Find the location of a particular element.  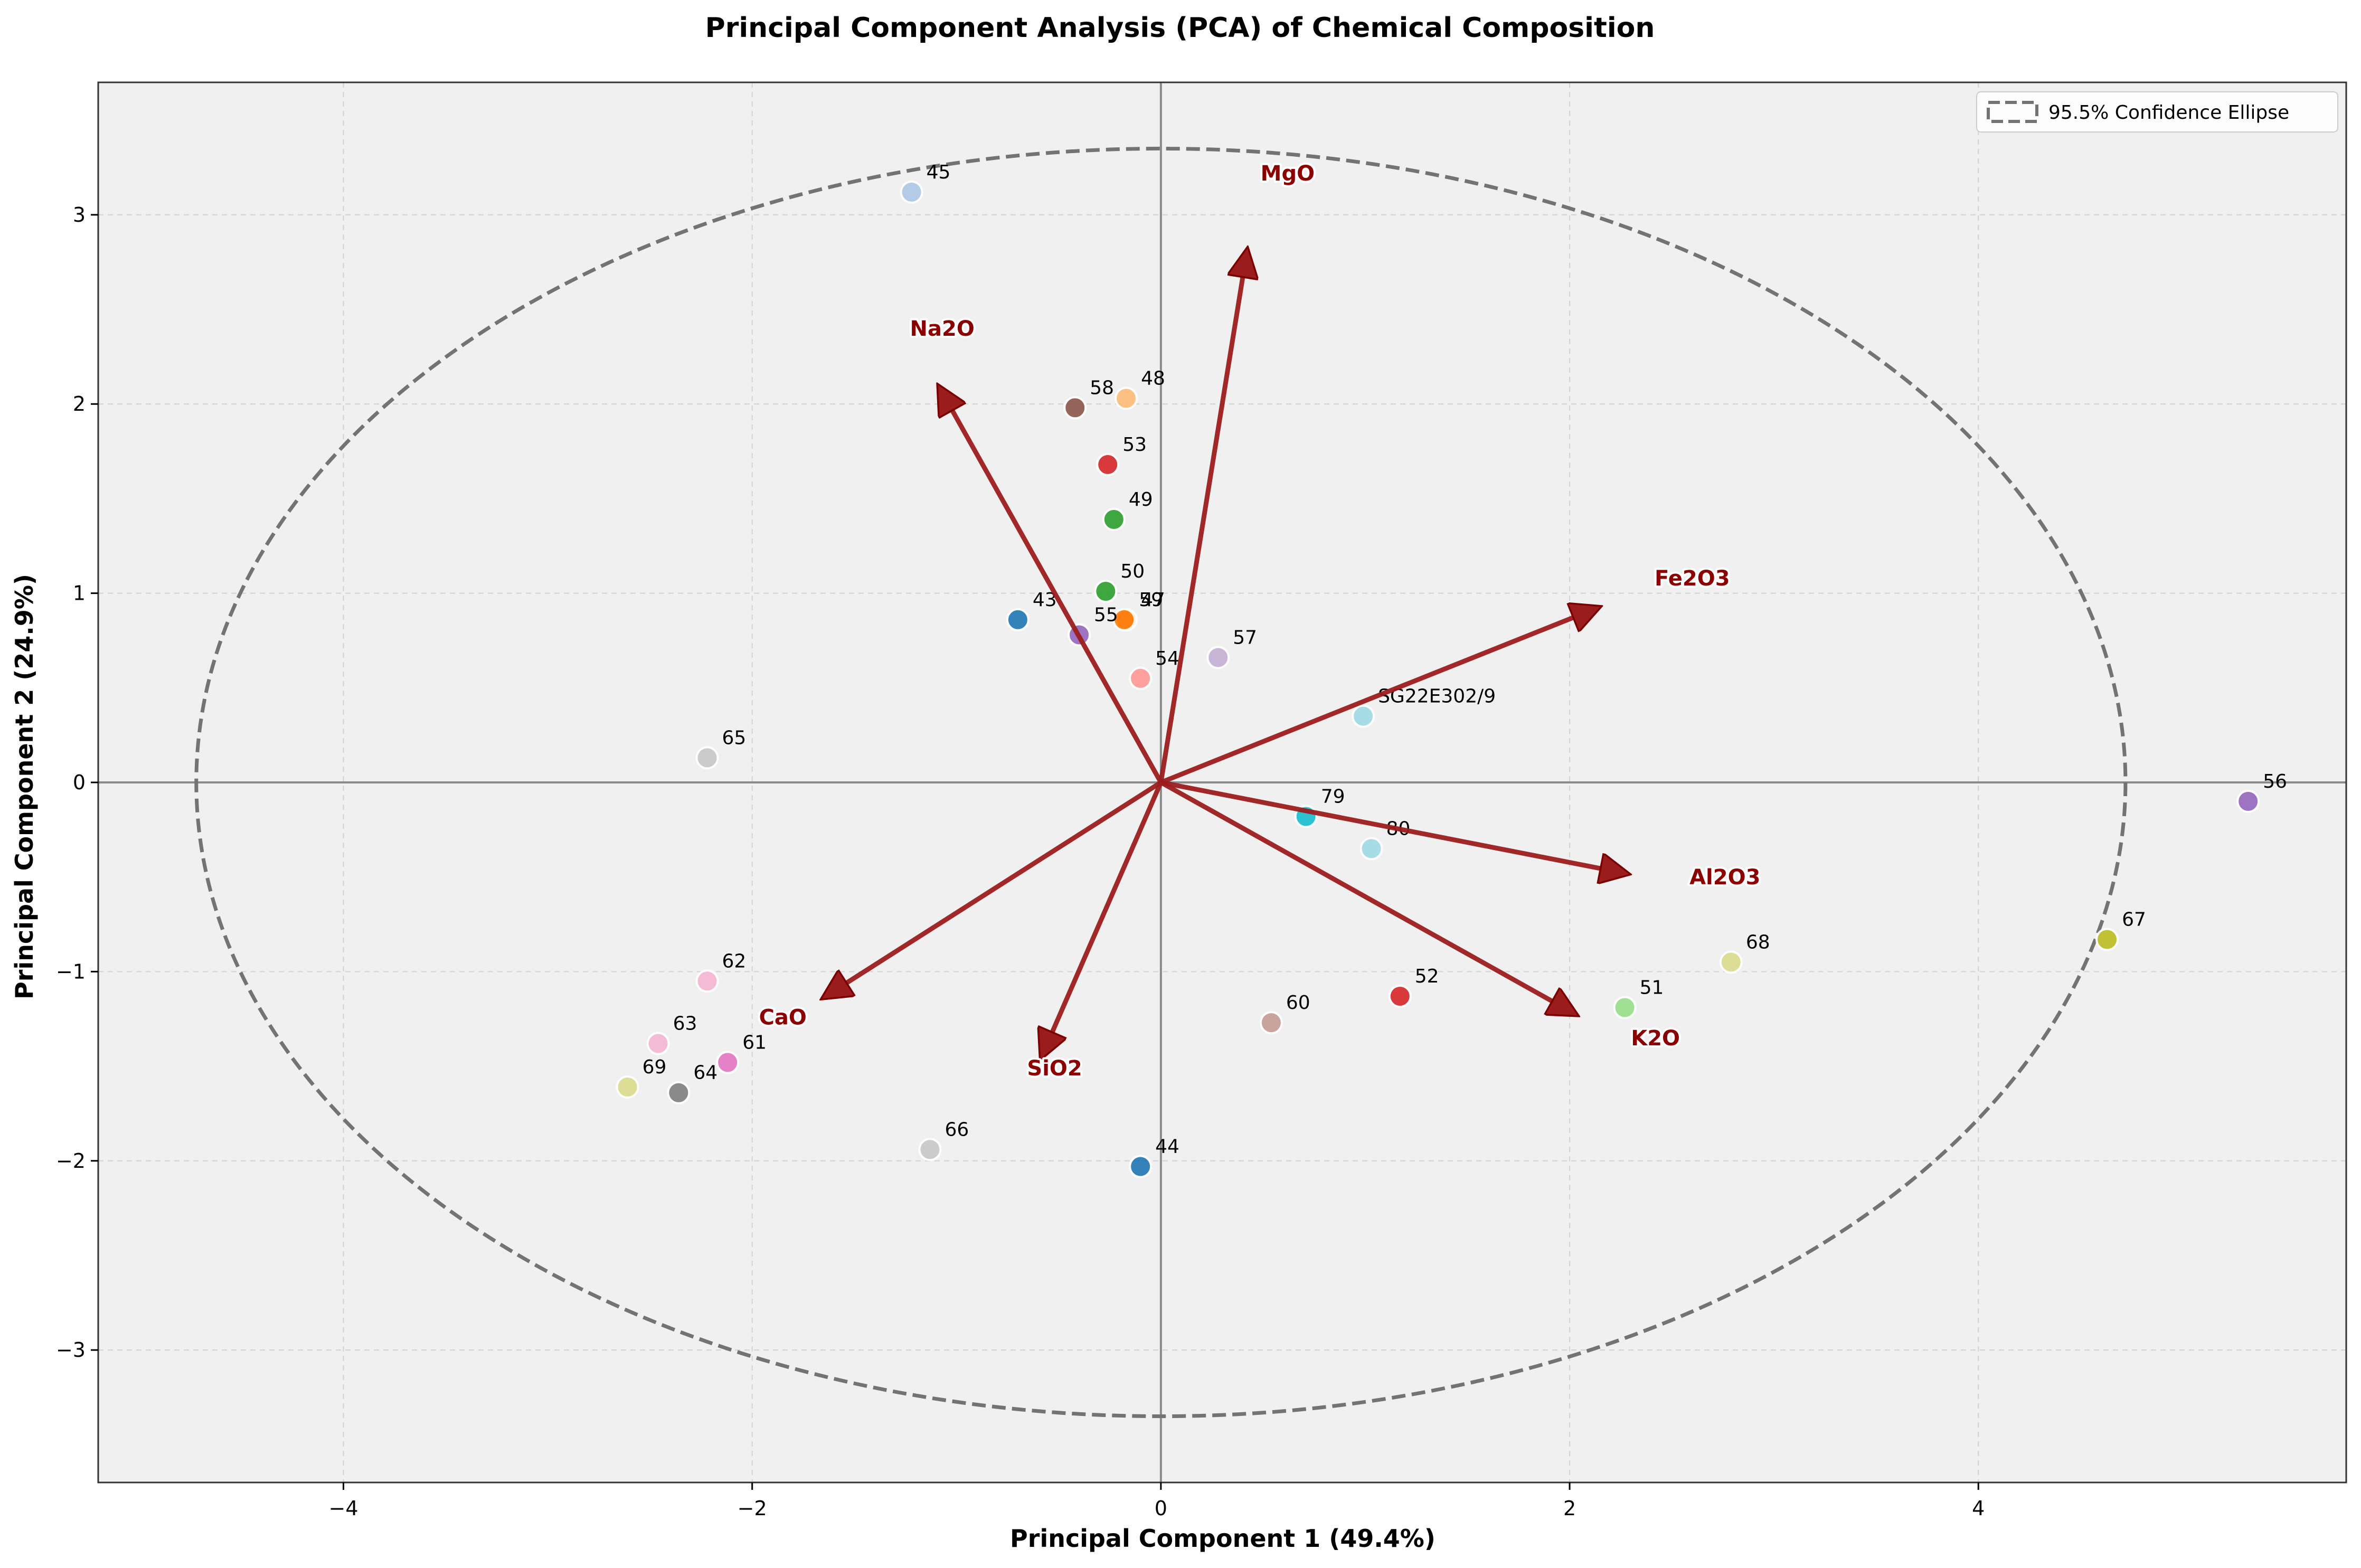

point-label: 55 is located at coordinates (1106, 615).